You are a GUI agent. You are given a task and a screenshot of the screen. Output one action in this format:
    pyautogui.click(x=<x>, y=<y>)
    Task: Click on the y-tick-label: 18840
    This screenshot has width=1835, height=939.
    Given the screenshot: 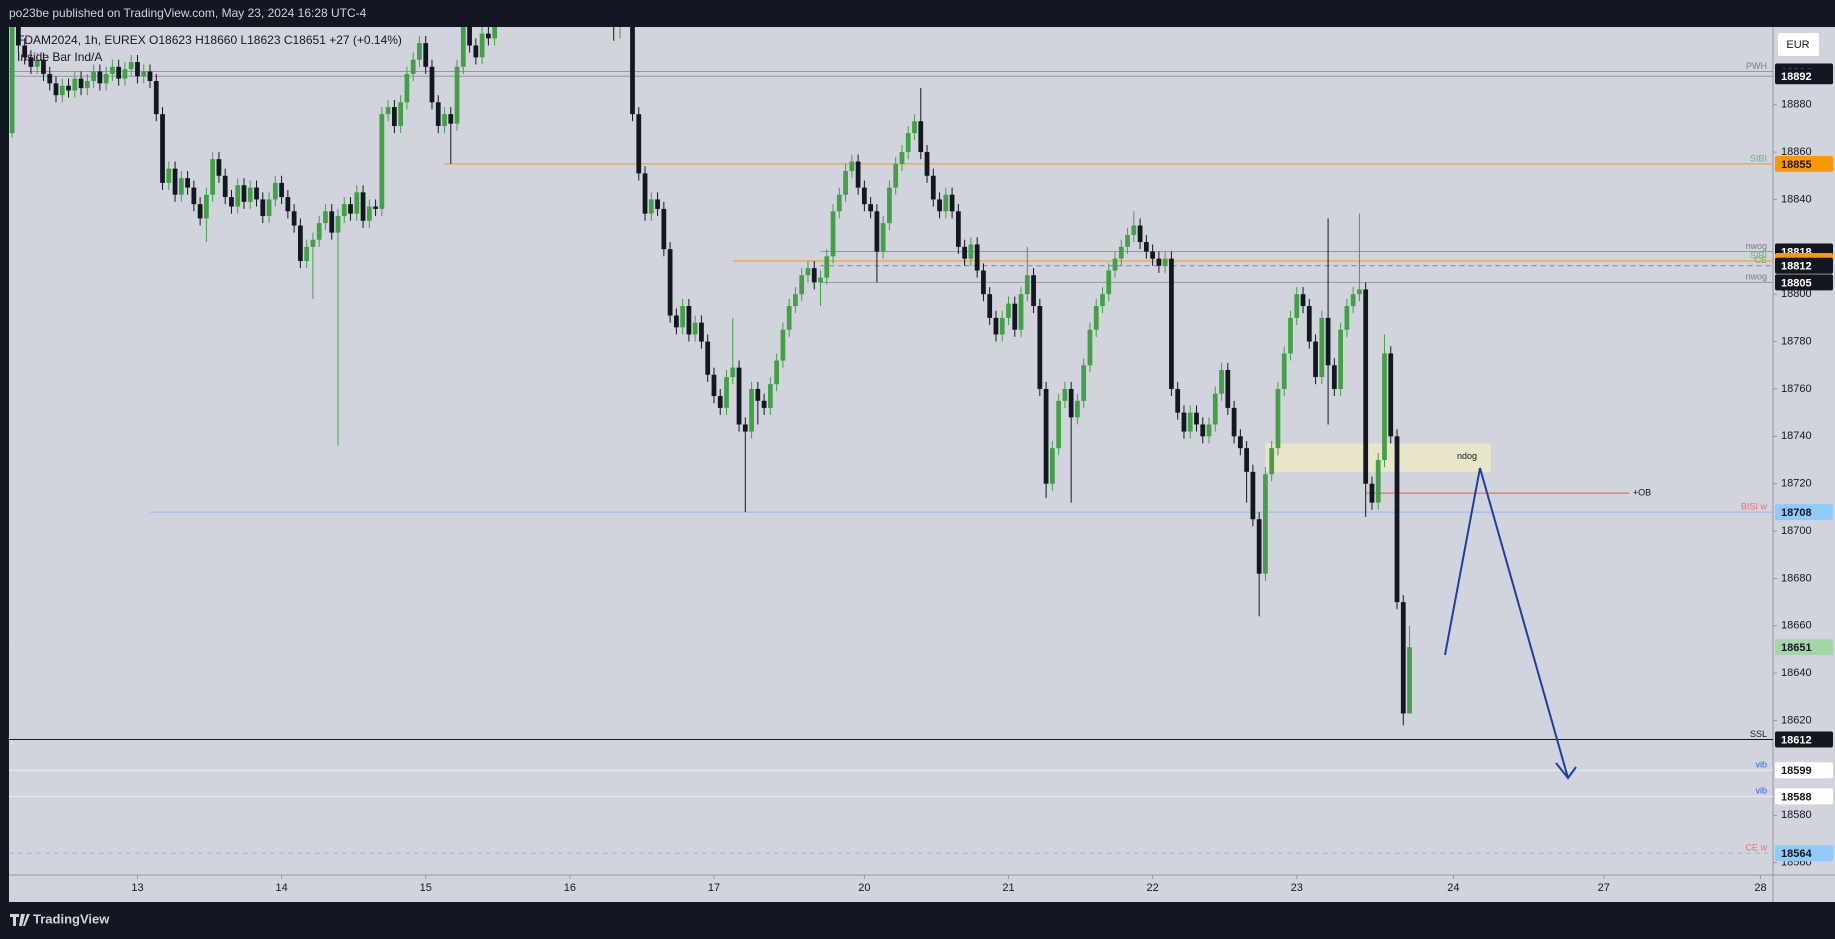 What is the action you would take?
    pyautogui.click(x=1796, y=199)
    